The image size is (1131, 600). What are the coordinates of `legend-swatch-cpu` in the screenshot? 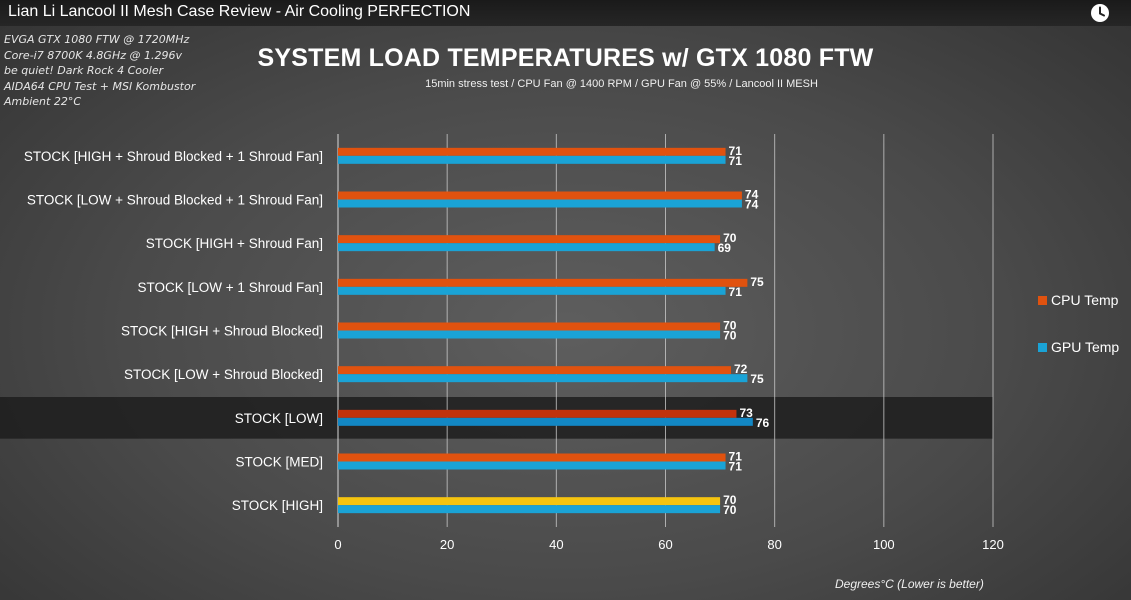 It's located at (1042, 300).